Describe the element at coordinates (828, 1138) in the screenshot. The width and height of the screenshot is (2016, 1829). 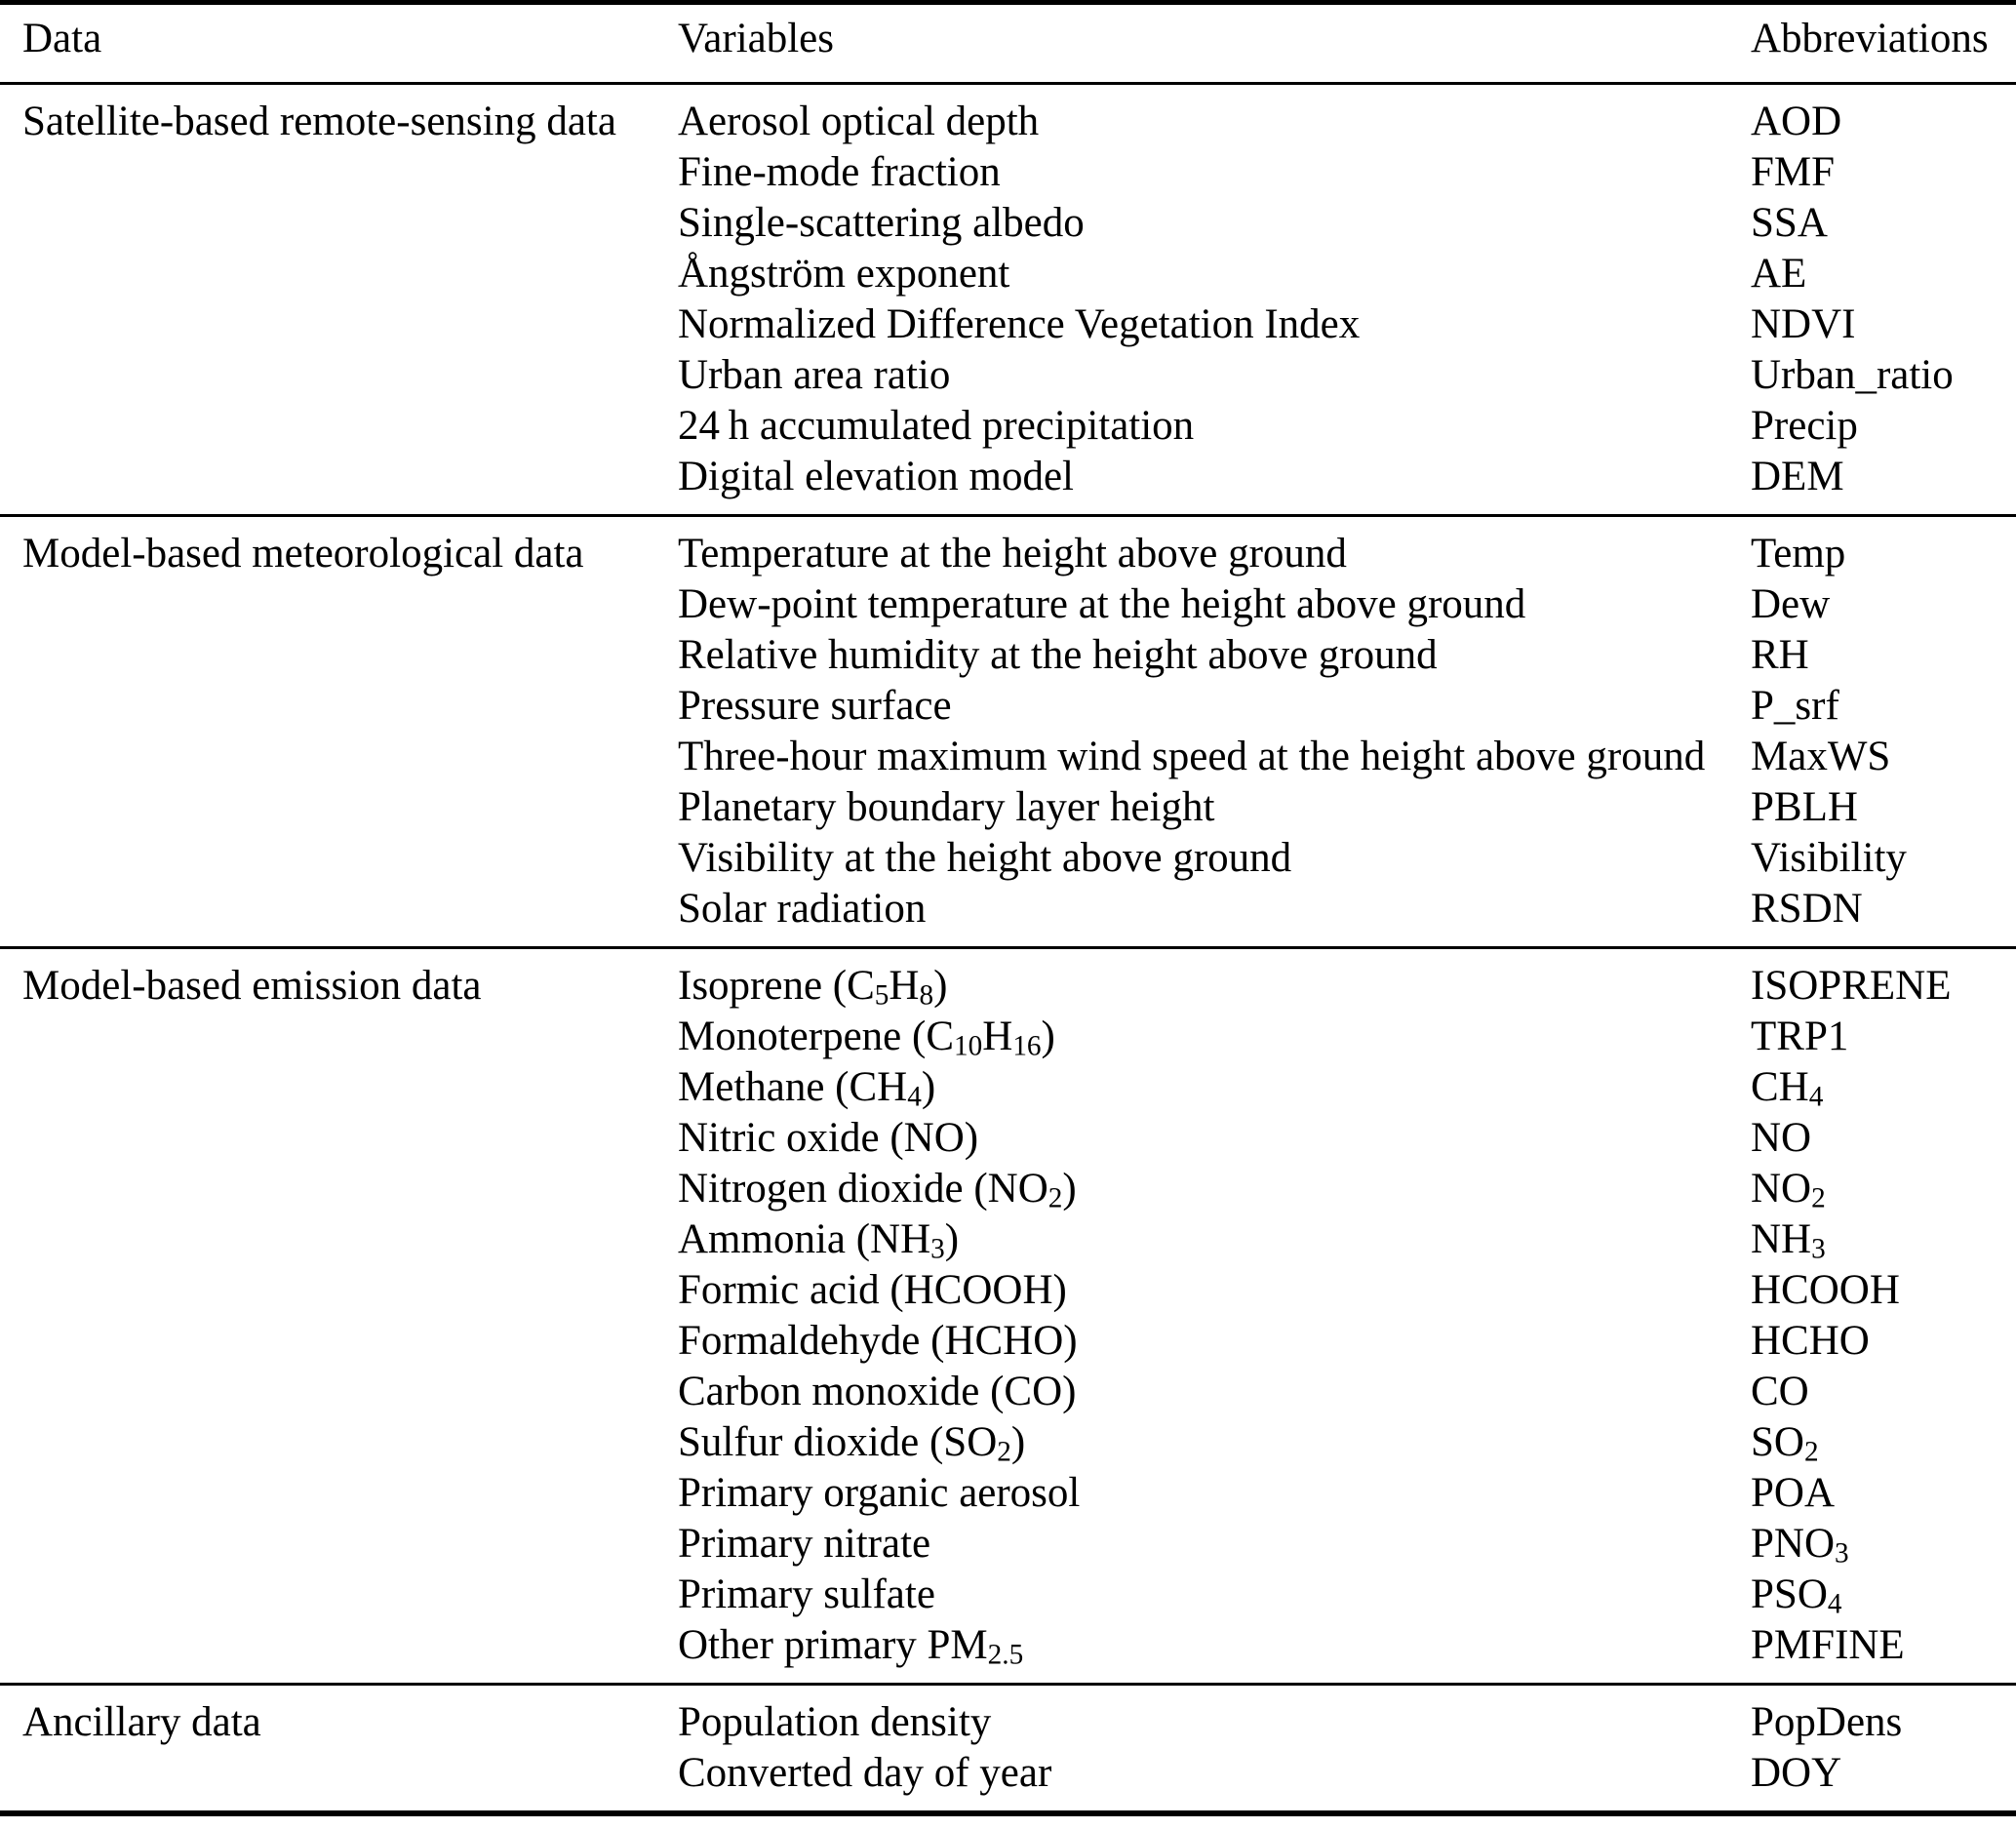
I see `text-segment: Nitric oxide (NO)` at that location.